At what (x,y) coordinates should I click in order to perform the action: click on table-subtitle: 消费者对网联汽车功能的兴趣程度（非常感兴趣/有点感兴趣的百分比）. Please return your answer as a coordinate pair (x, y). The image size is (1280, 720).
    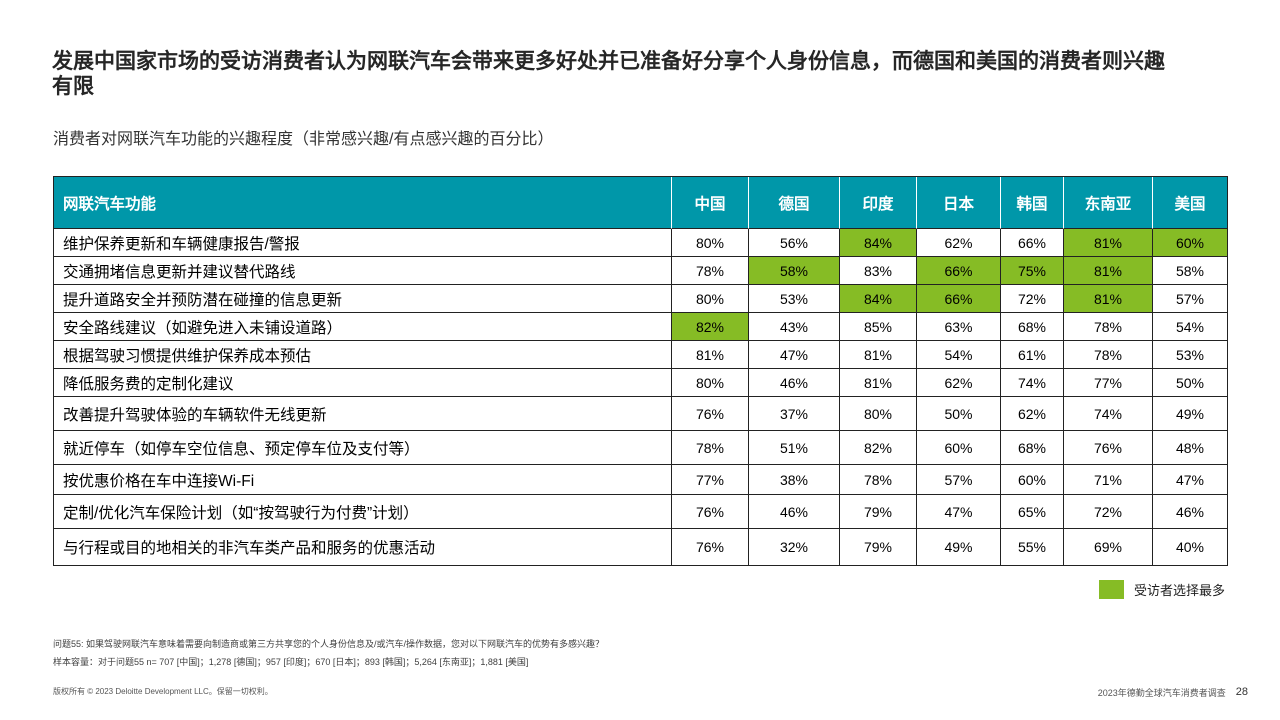
    Looking at the image, I should click on (303, 139).